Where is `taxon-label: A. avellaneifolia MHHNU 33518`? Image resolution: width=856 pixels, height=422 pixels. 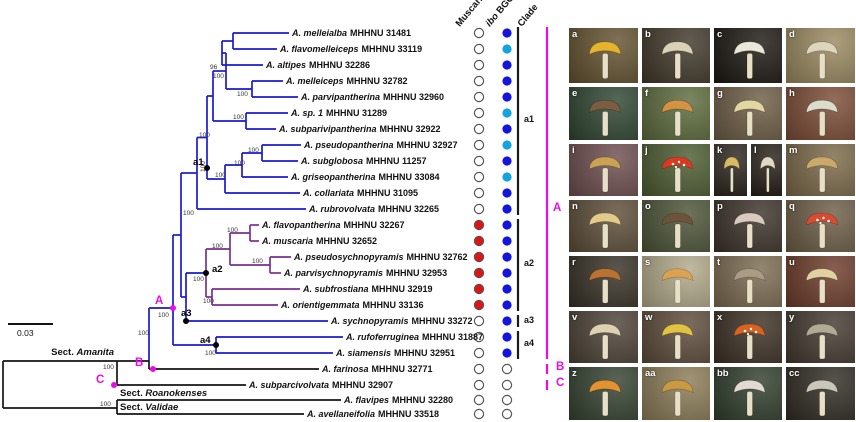
taxon-label: A. avellaneifolia MHHNU 33518 is located at coordinates (373, 414).